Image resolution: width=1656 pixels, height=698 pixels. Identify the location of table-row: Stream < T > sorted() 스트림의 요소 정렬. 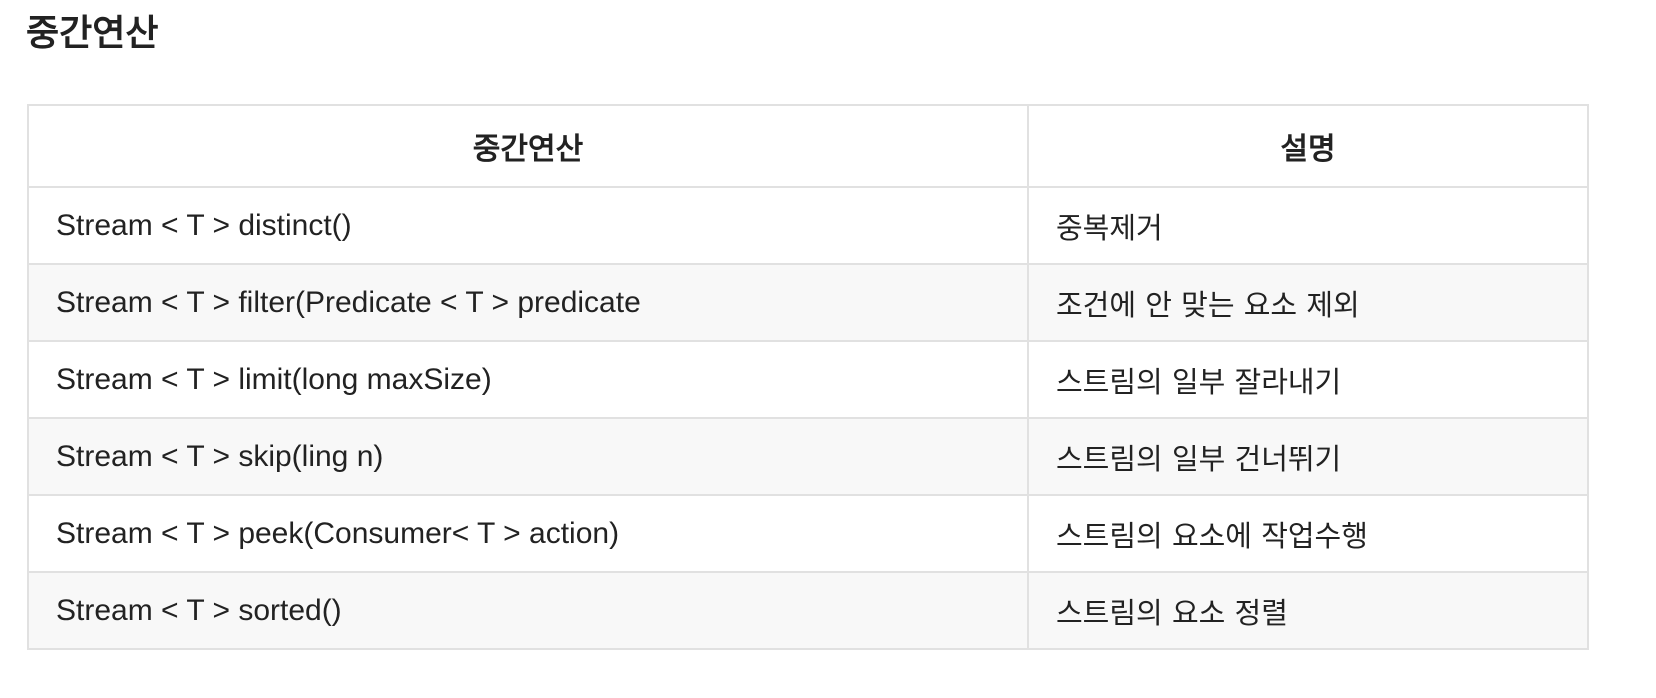
(808, 610).